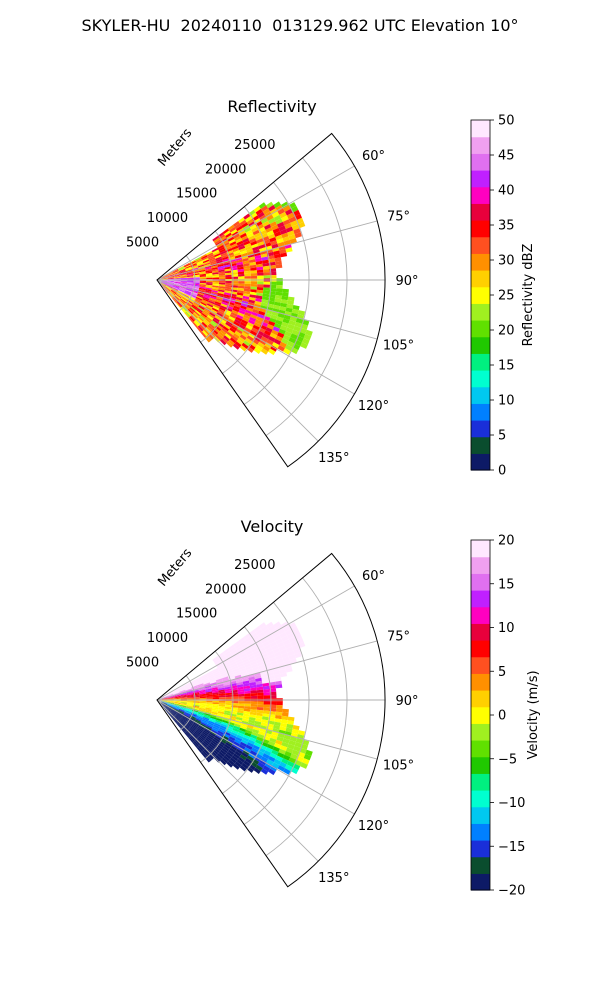  I want to click on reflectivity-title: Reflectivity, so click(271, 106).